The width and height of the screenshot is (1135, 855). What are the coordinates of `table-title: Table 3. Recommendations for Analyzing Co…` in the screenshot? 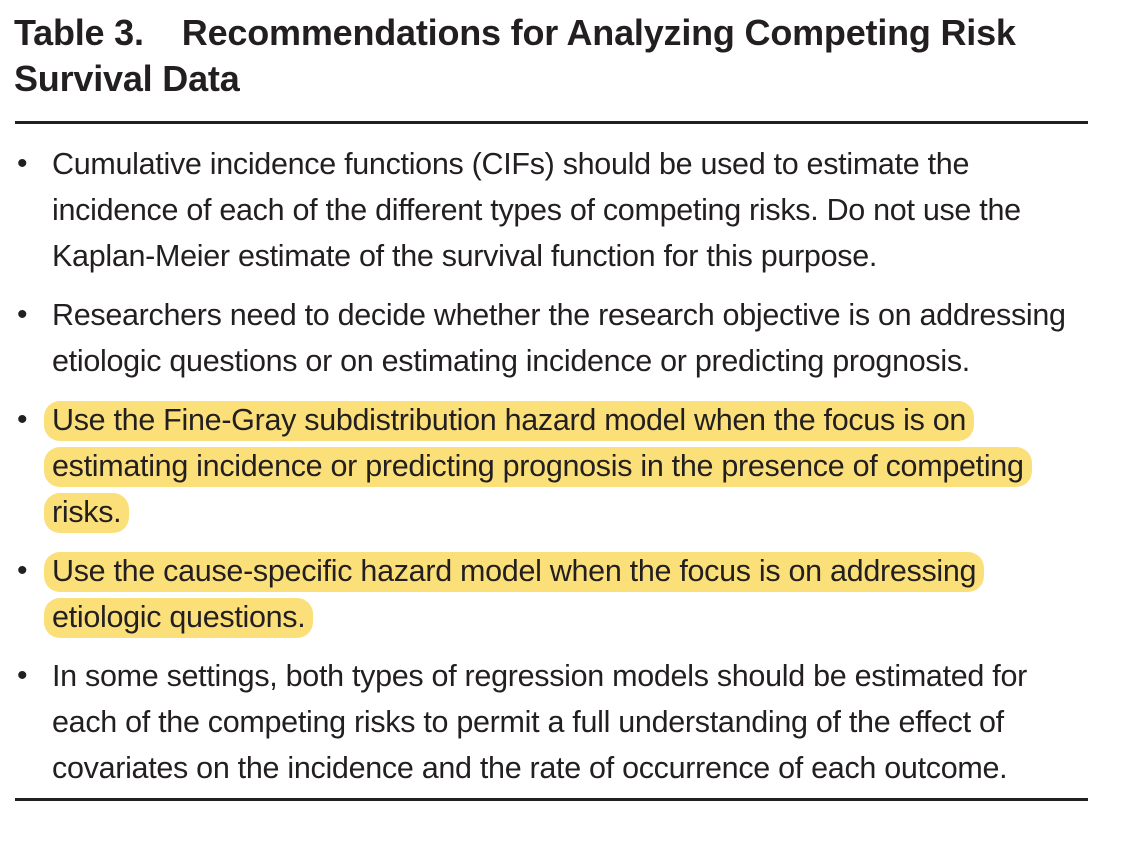 It's located at (551, 56).